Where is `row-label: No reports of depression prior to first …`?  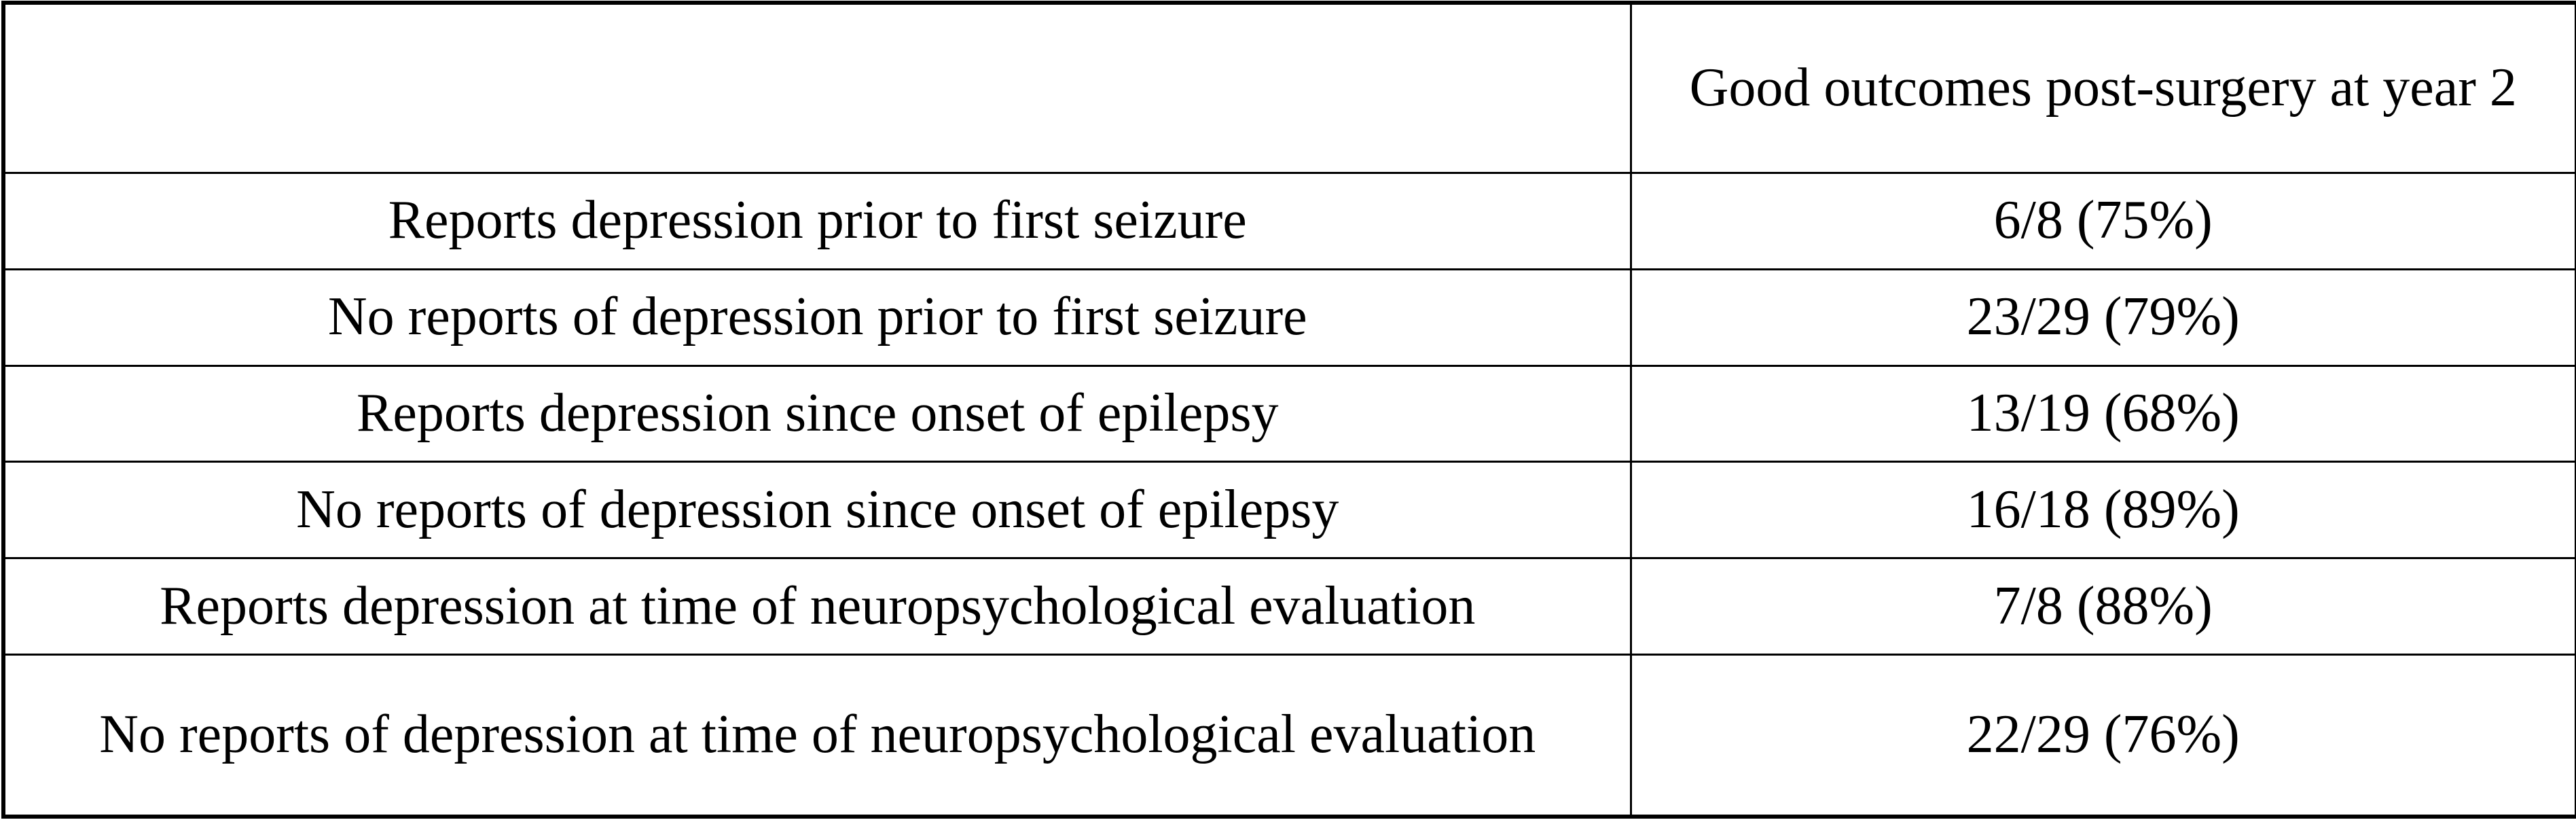
row-label: No reports of depression prior to first … is located at coordinates (817, 317).